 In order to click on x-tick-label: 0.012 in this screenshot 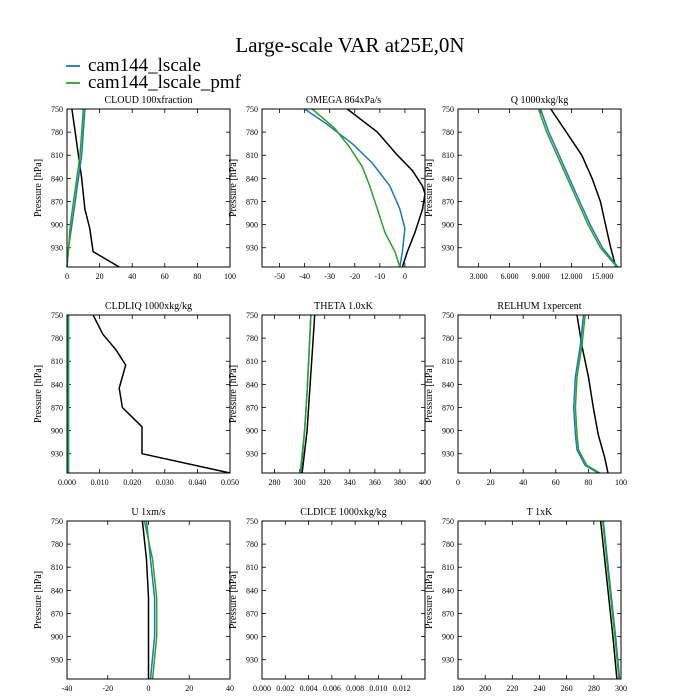, I will do `click(402, 688)`.